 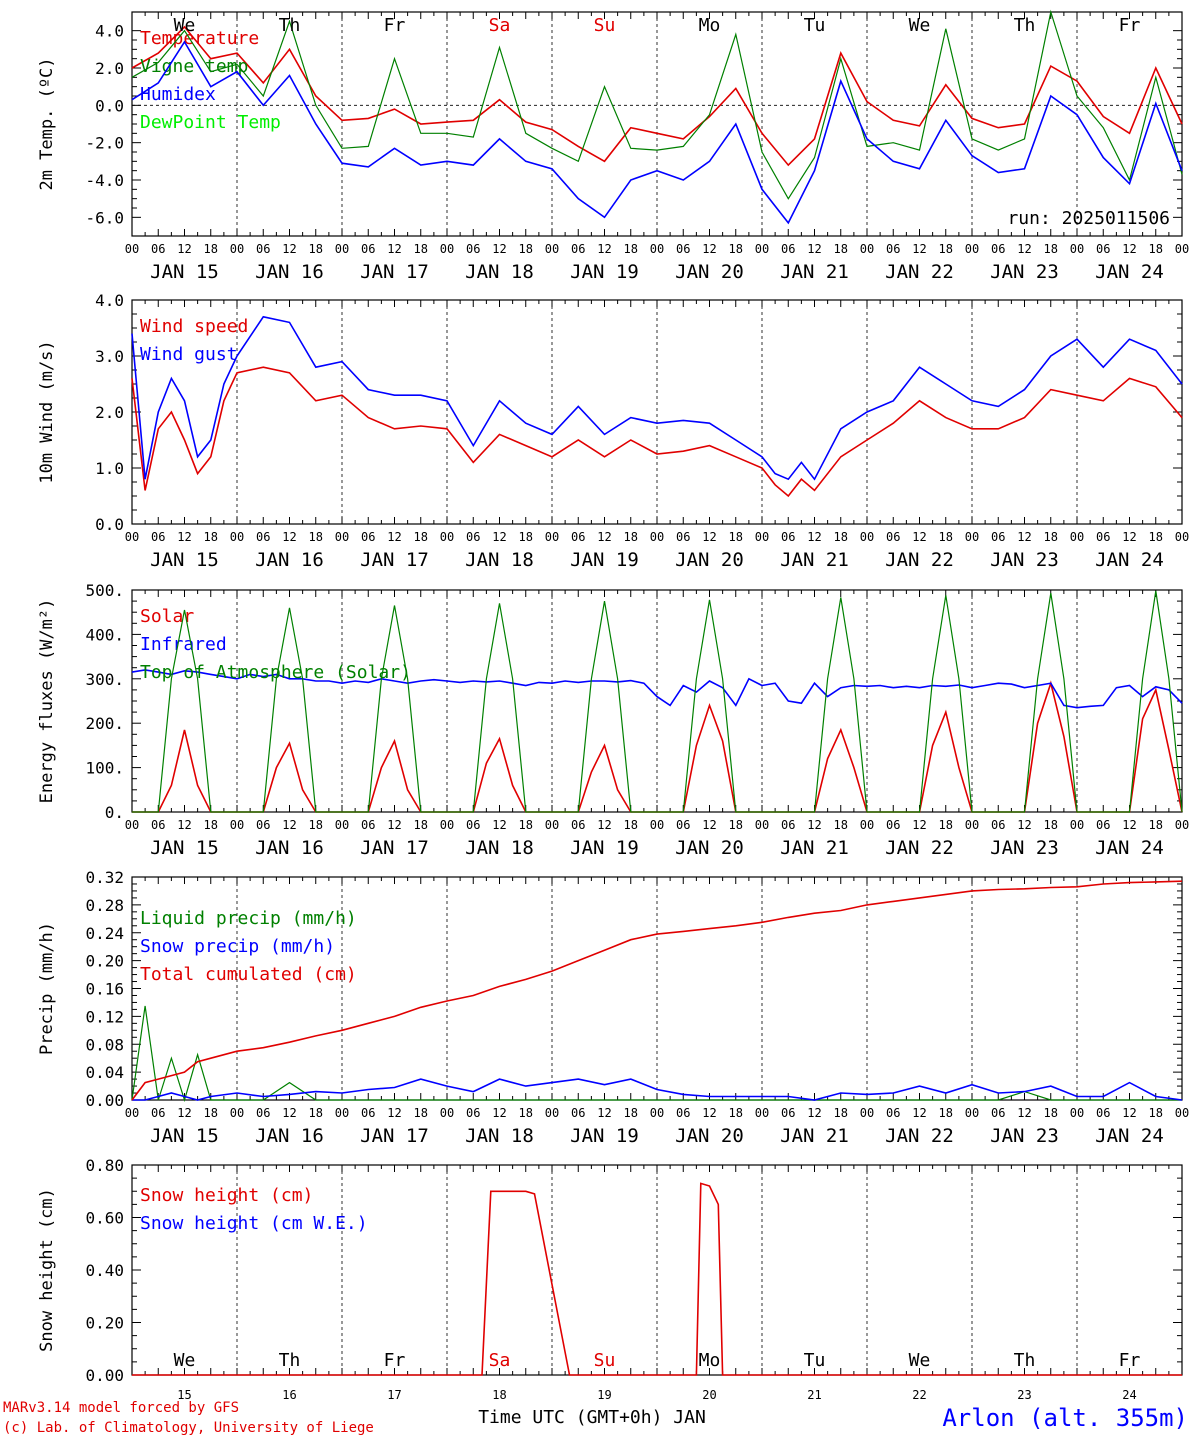 What do you see at coordinates (226, 1195) in the screenshot?
I see `legend-entry: Snow height (cm)` at bounding box center [226, 1195].